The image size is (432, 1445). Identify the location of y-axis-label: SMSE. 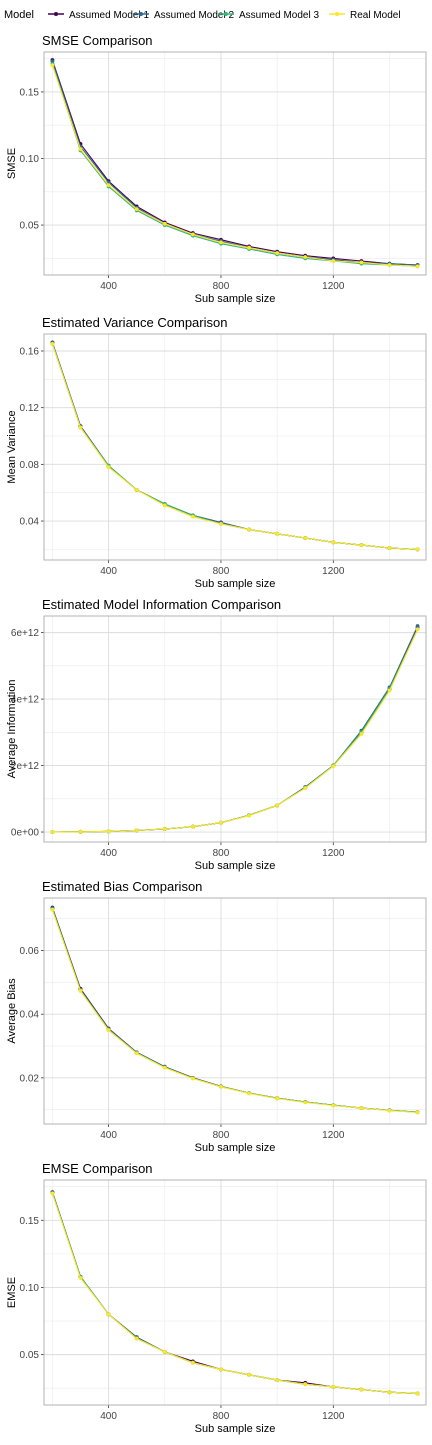
(12, 163).